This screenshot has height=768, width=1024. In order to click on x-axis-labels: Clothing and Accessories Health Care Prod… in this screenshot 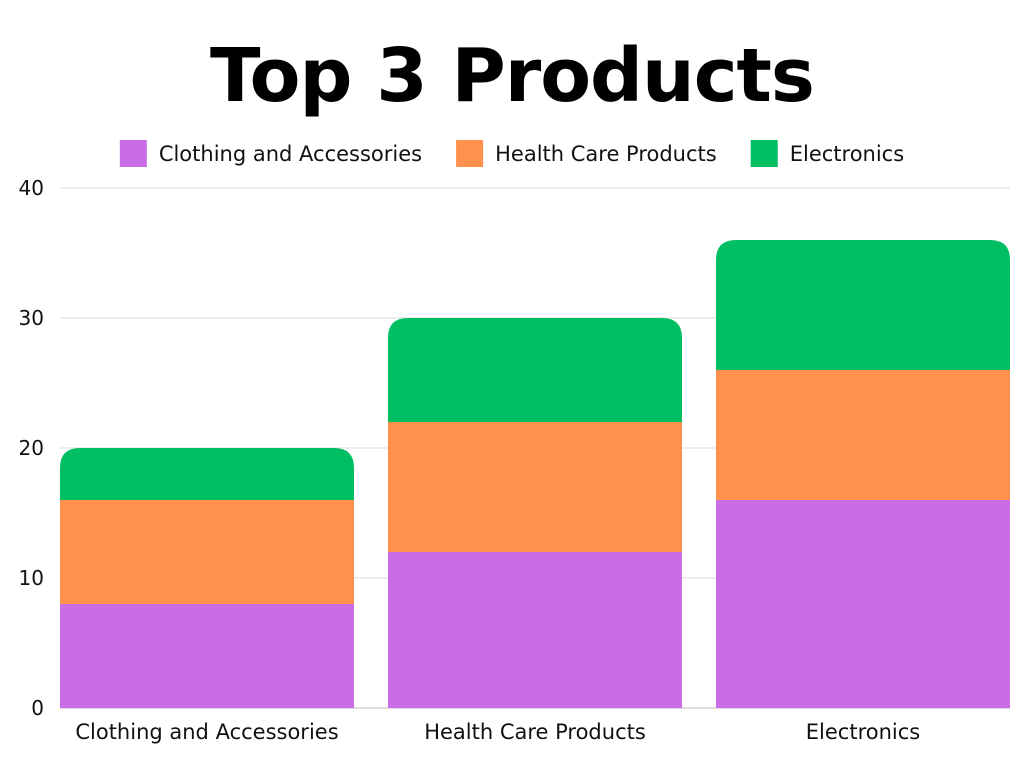, I will do `click(497, 732)`.